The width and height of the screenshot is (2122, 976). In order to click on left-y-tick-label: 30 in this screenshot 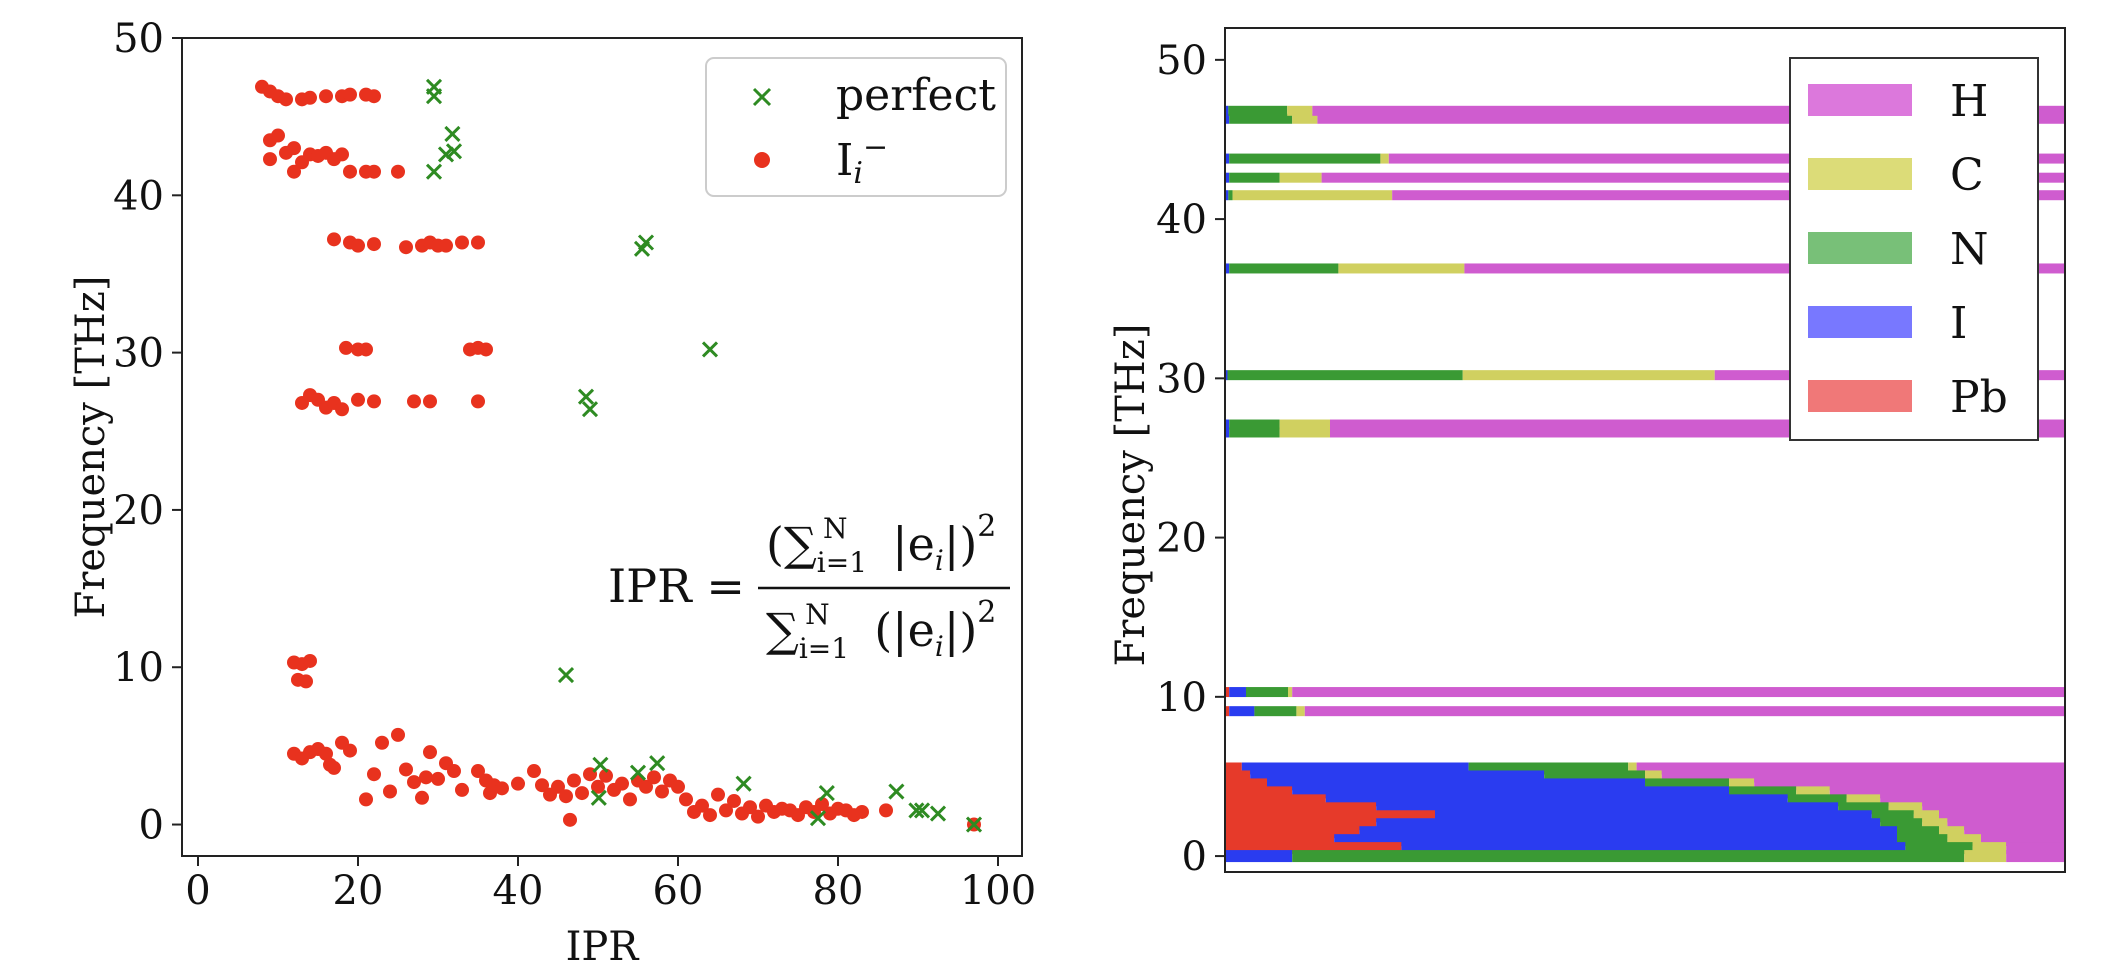, I will do `click(138, 354)`.